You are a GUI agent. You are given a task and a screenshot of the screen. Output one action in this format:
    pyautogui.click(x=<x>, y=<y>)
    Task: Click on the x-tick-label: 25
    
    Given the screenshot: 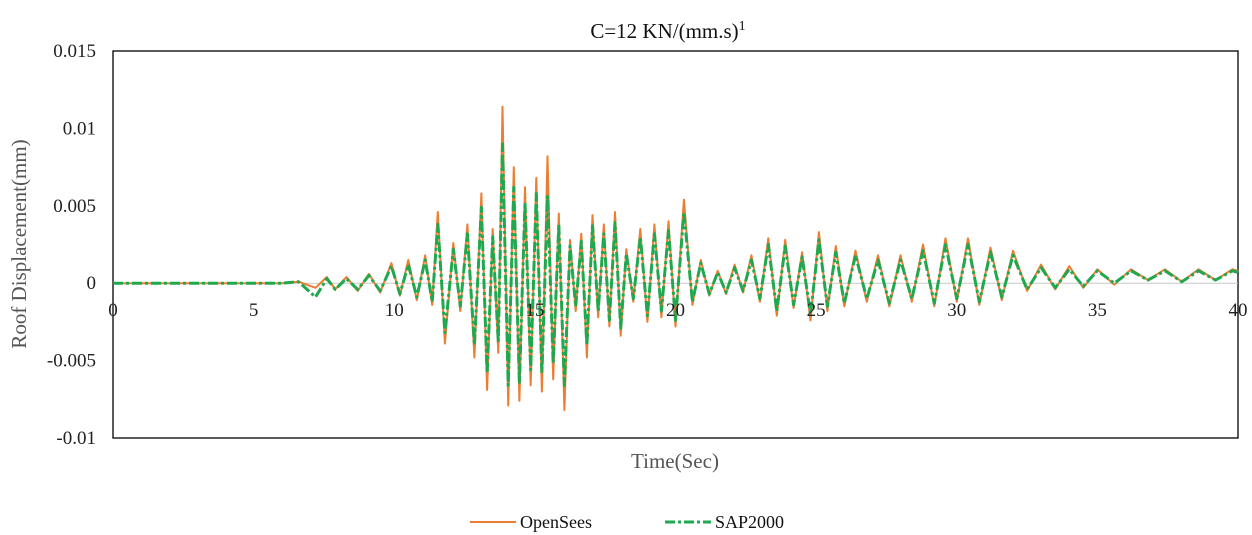 What is the action you would take?
    pyautogui.click(x=816, y=310)
    